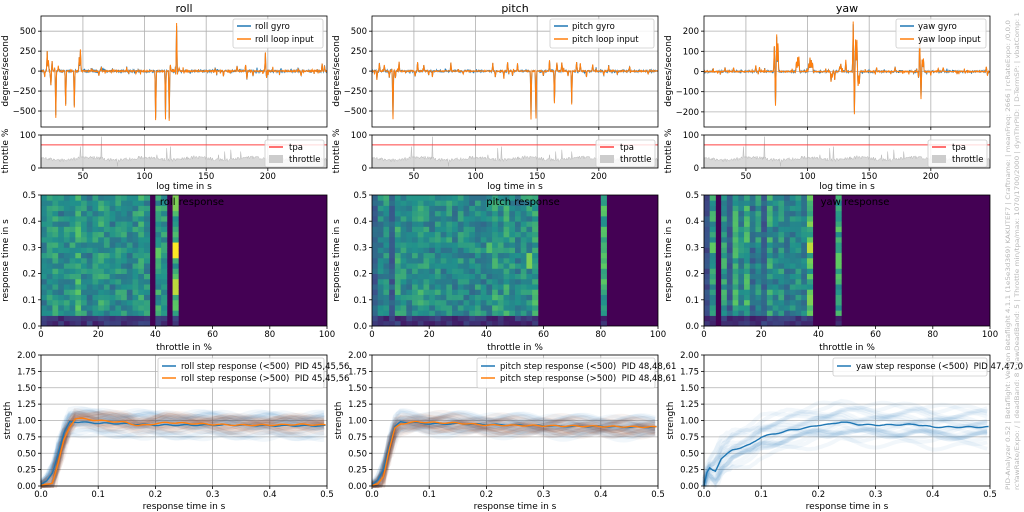  What do you see at coordinates (183, 8) in the screenshot?
I see `roll-title: roll` at bounding box center [183, 8].